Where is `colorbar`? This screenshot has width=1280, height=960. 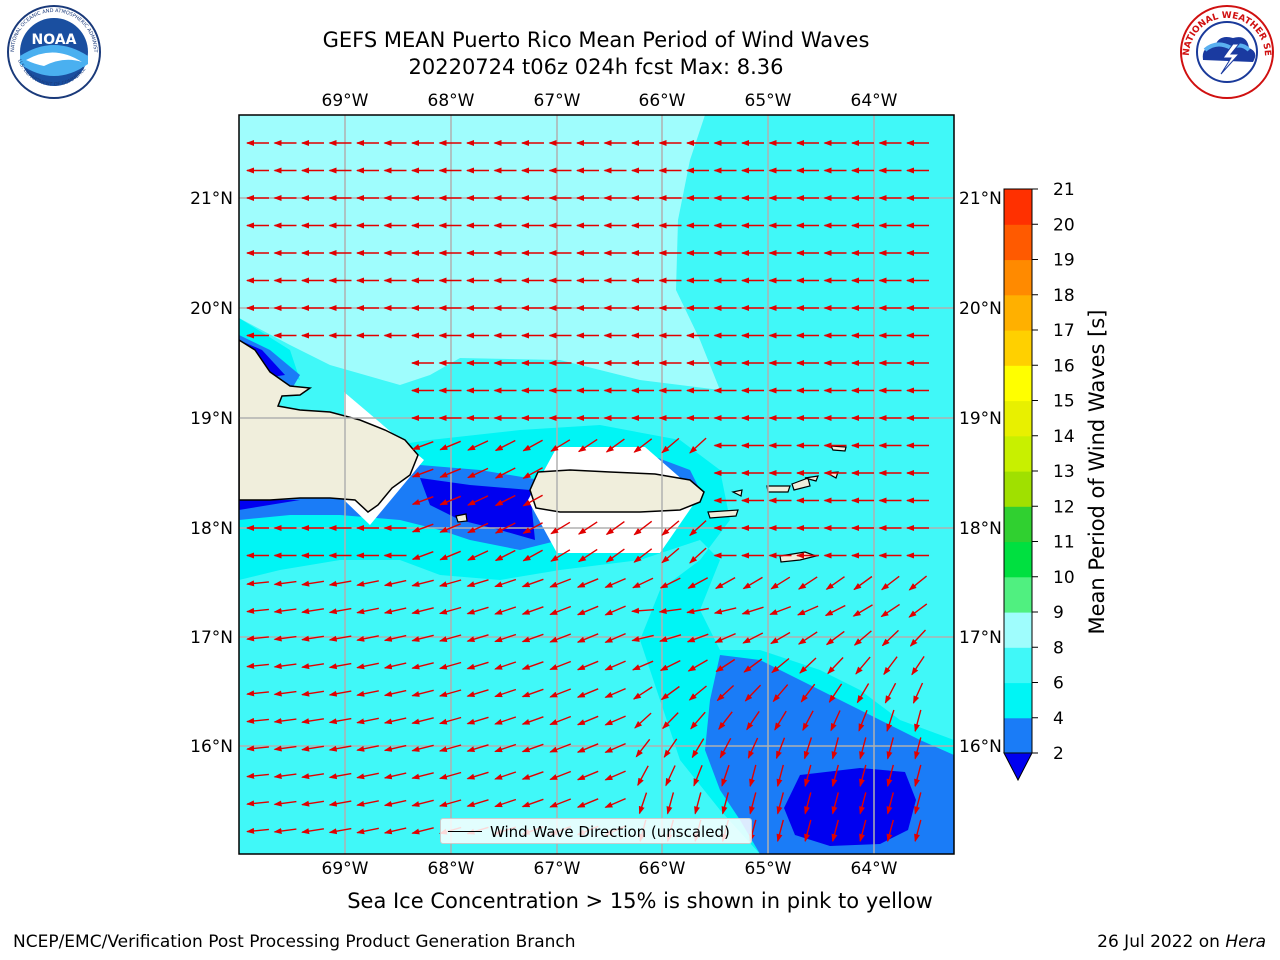 colorbar is located at coordinates (1018, 485).